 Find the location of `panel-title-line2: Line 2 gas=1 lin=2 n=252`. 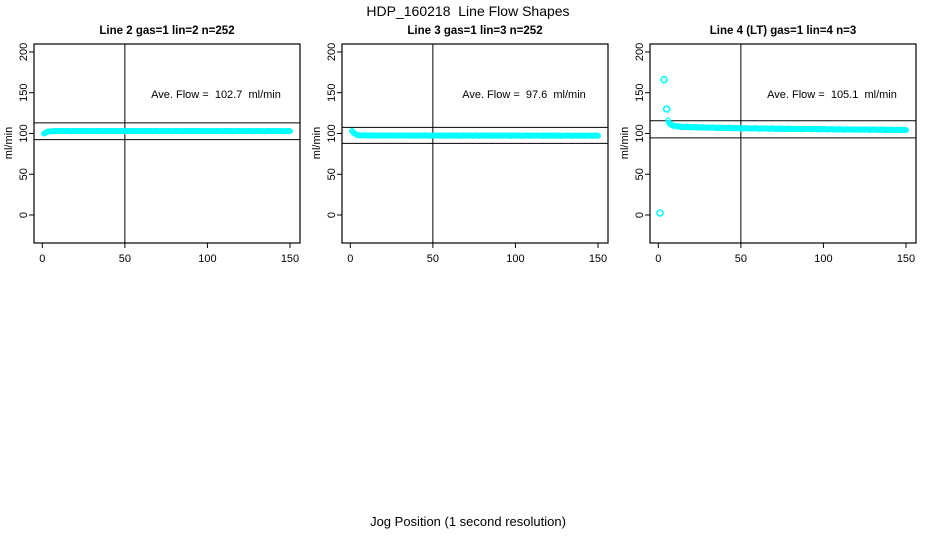

panel-title-line2: Line 2 gas=1 lin=2 n=252 is located at coordinates (166, 31).